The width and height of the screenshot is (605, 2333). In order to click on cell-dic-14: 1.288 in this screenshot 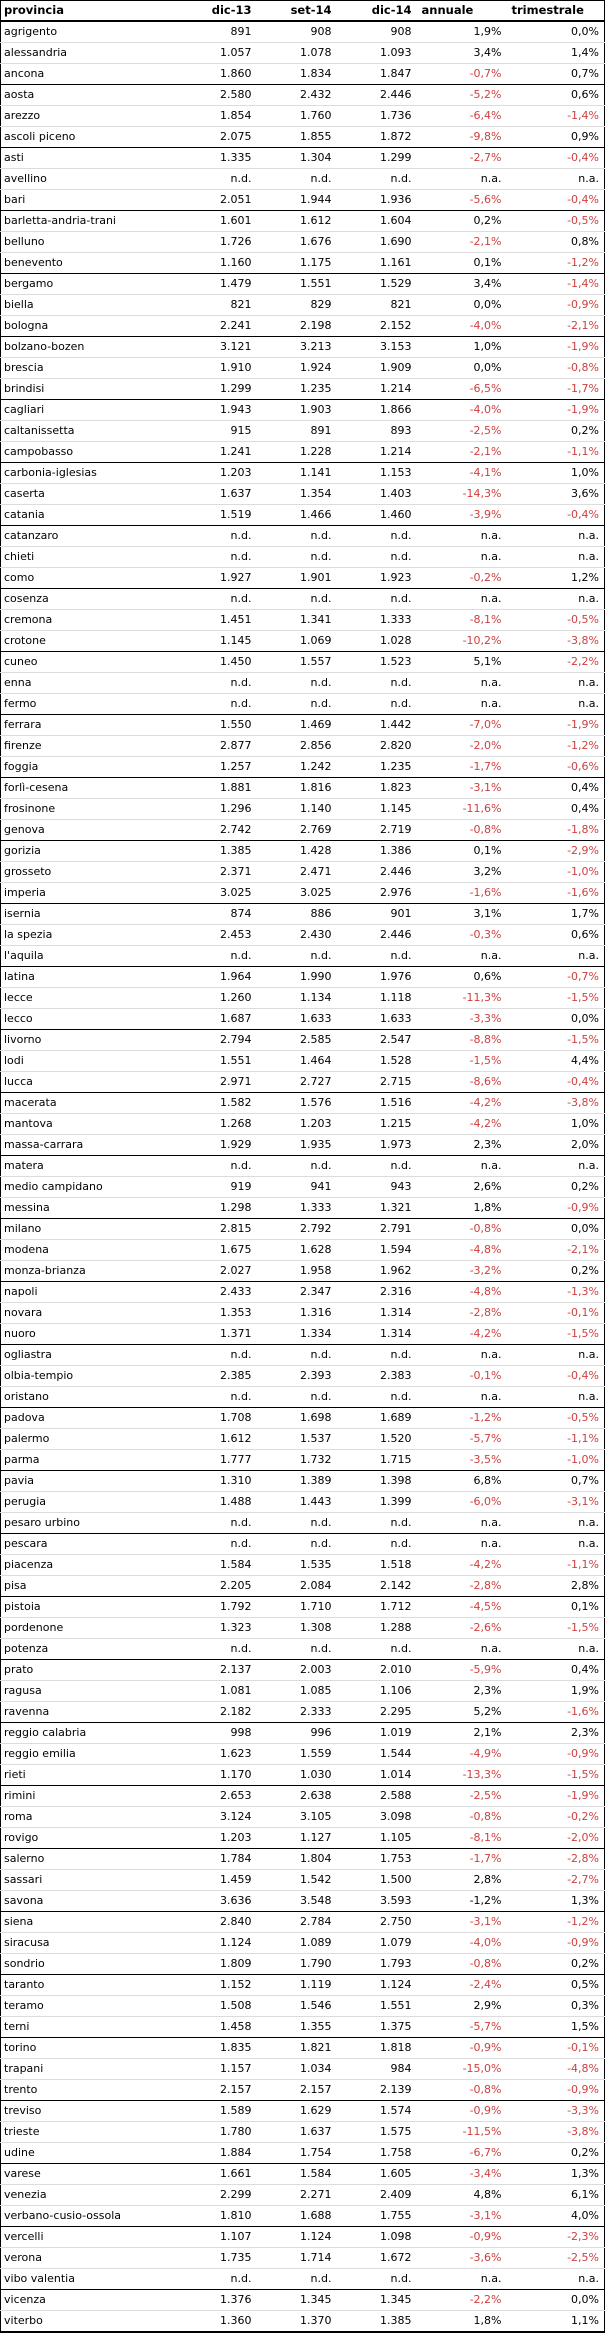, I will do `click(396, 1627)`.